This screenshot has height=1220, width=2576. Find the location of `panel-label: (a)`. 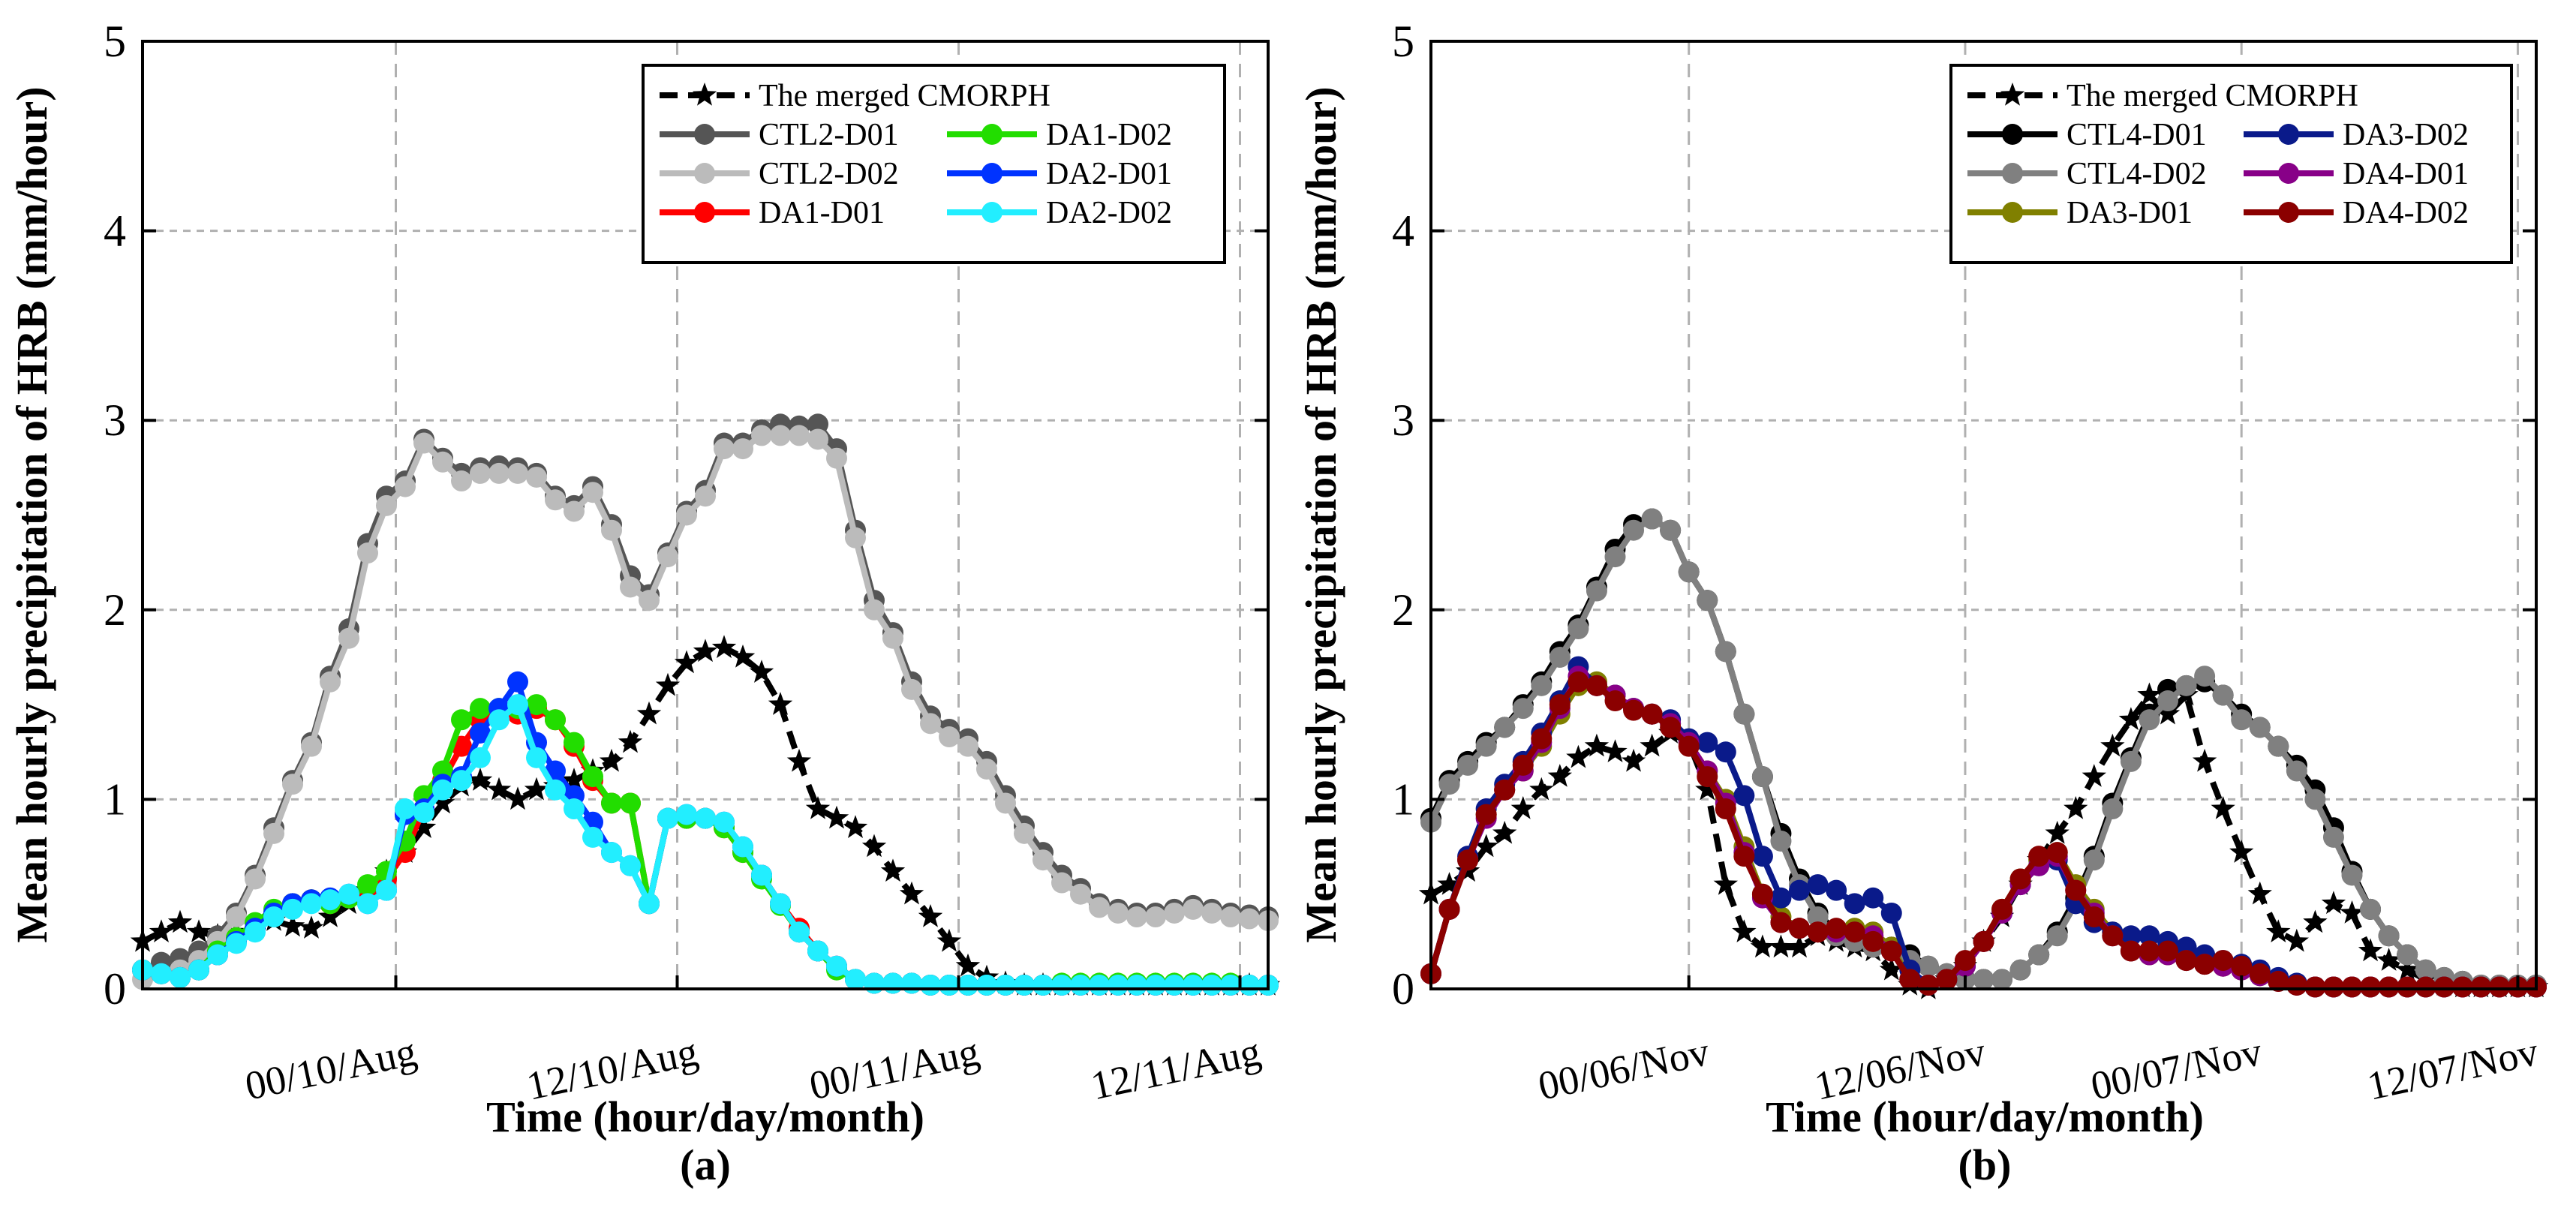

panel-label: (a) is located at coordinates (705, 1165).